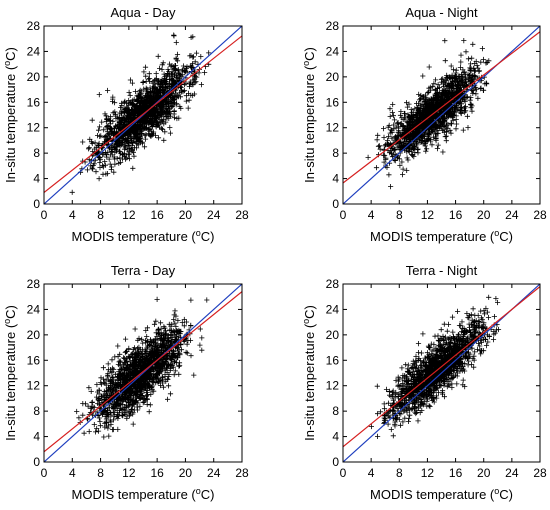 The height and width of the screenshot is (510, 550). What do you see at coordinates (143, 12) in the screenshot?
I see `panel-title: Aqua - Day` at bounding box center [143, 12].